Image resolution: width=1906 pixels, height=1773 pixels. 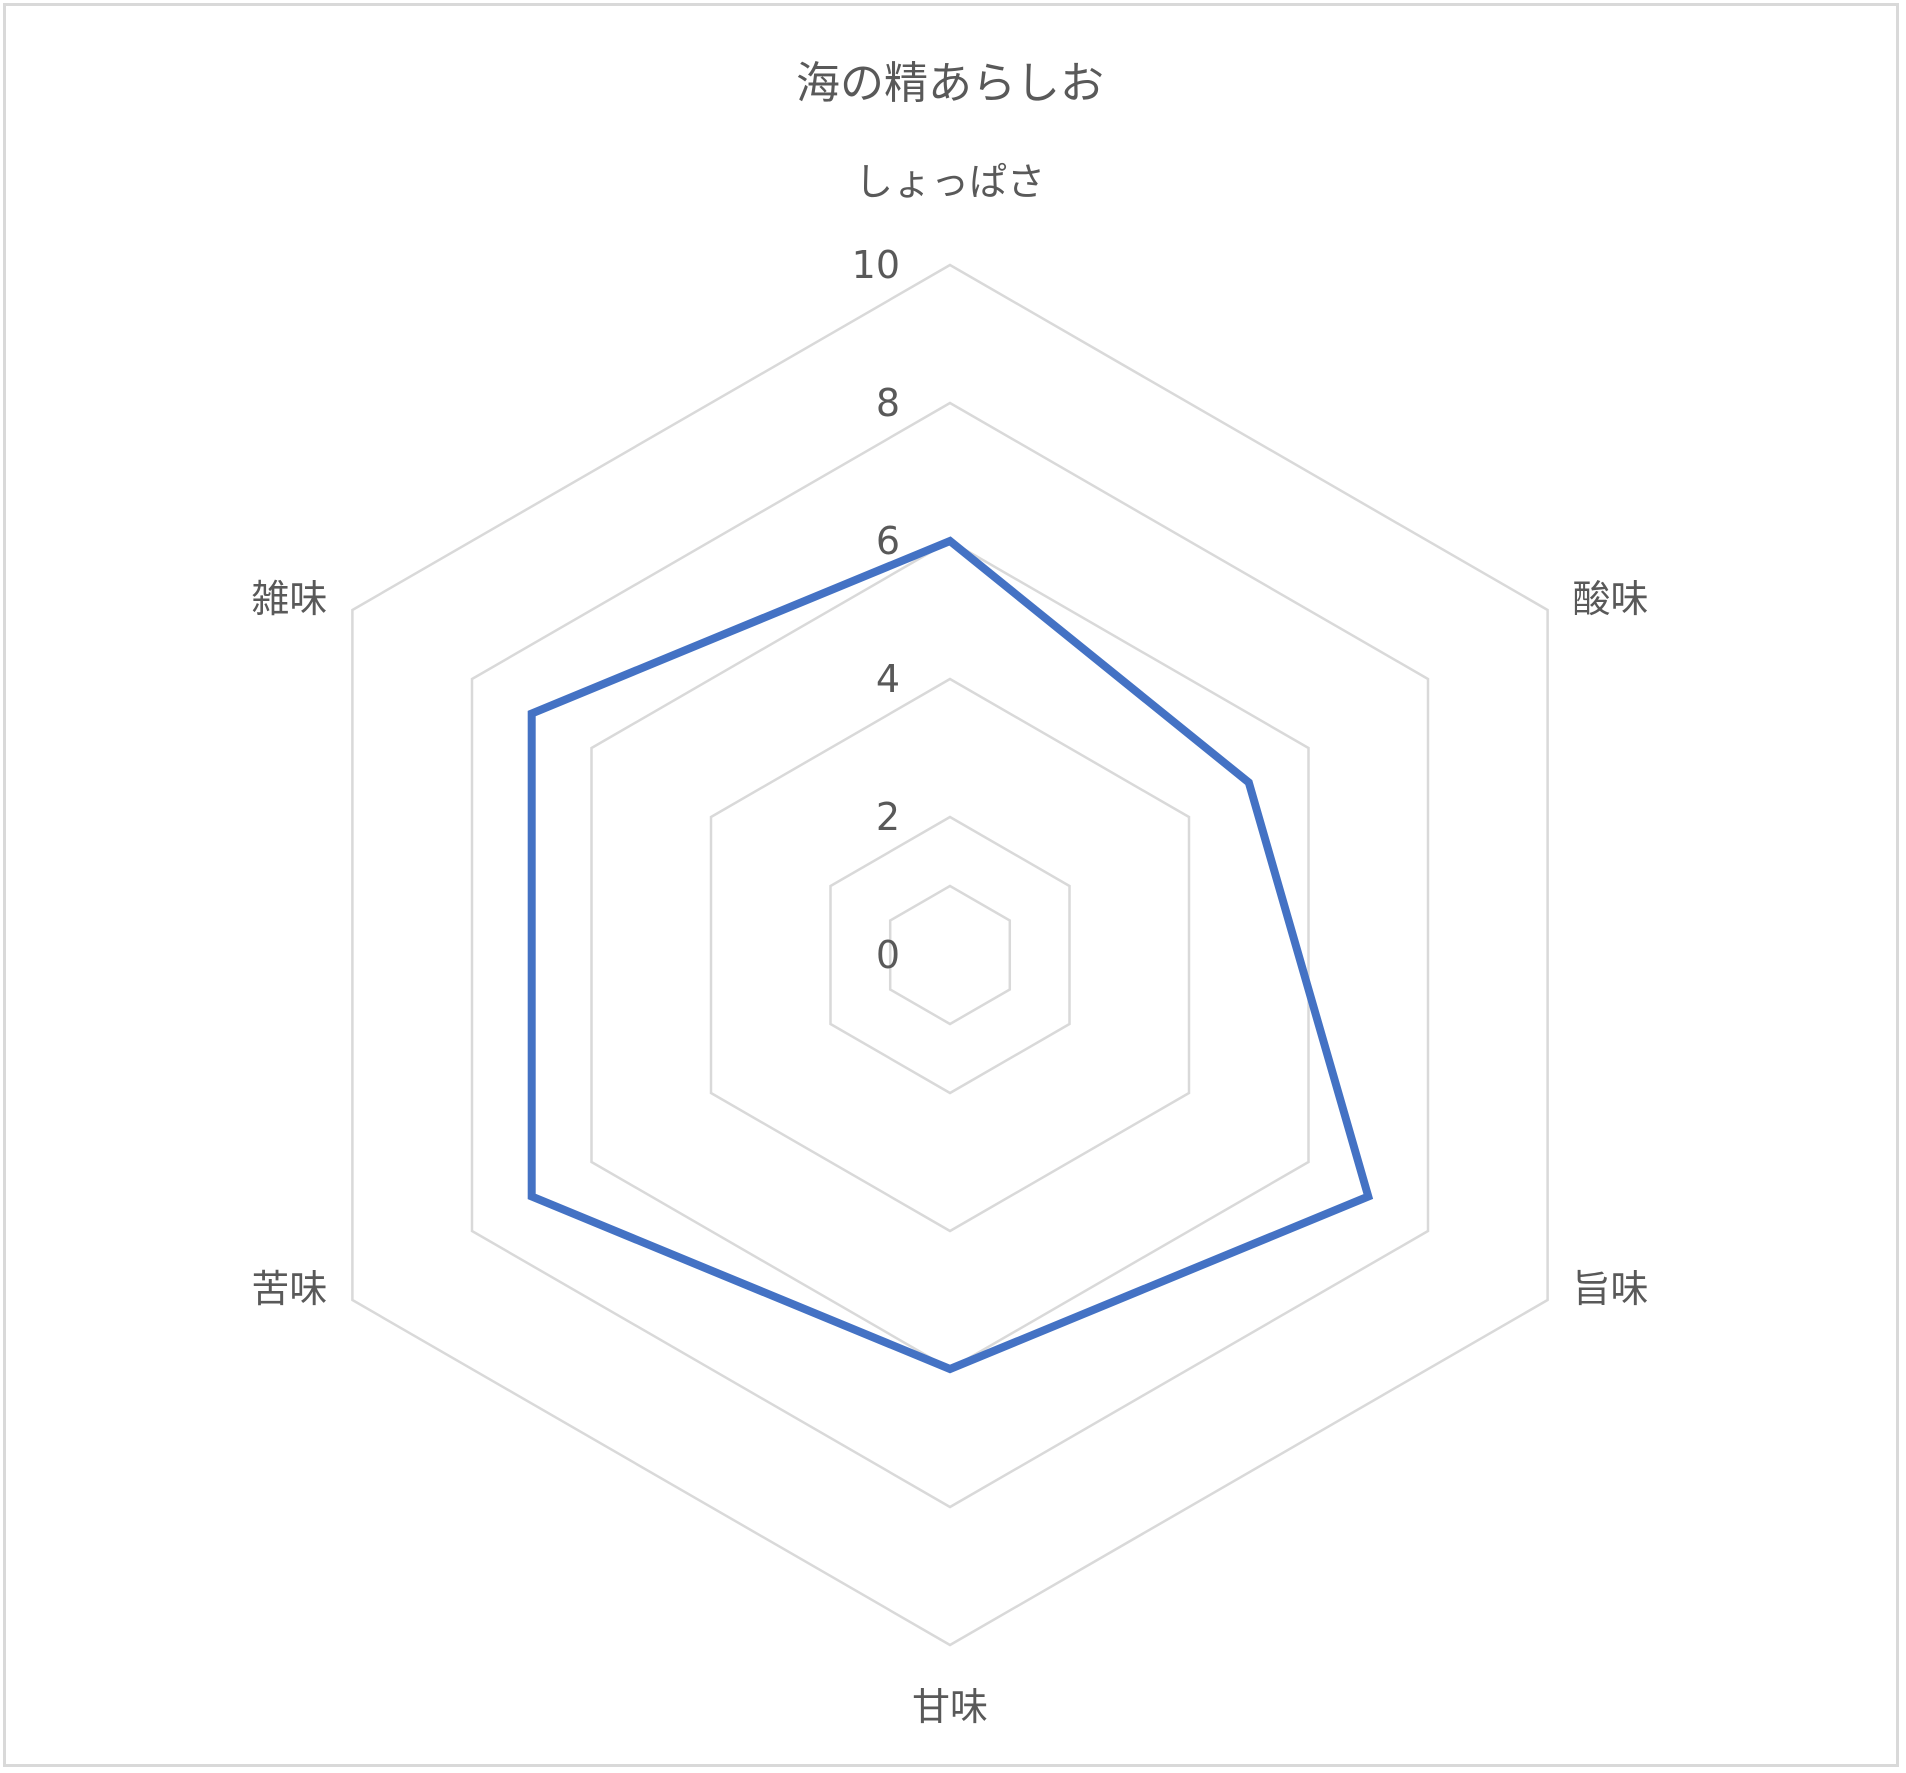 I want to click on chart-title: 海の精あらしお, so click(x=950, y=83).